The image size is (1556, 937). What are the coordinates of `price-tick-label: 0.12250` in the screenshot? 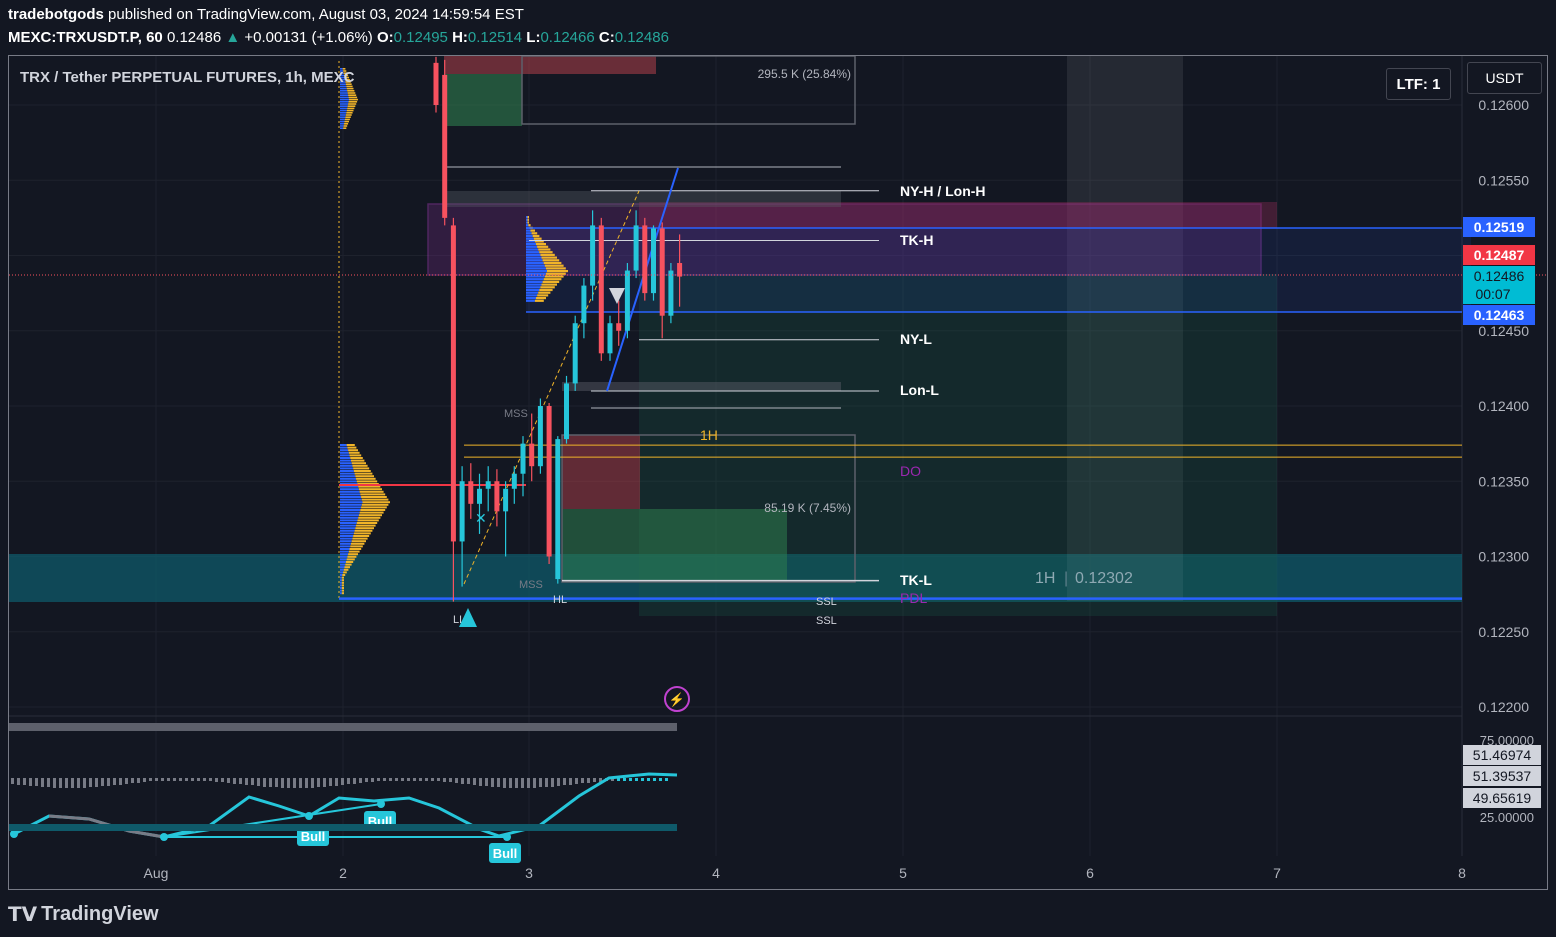 It's located at (1503, 632).